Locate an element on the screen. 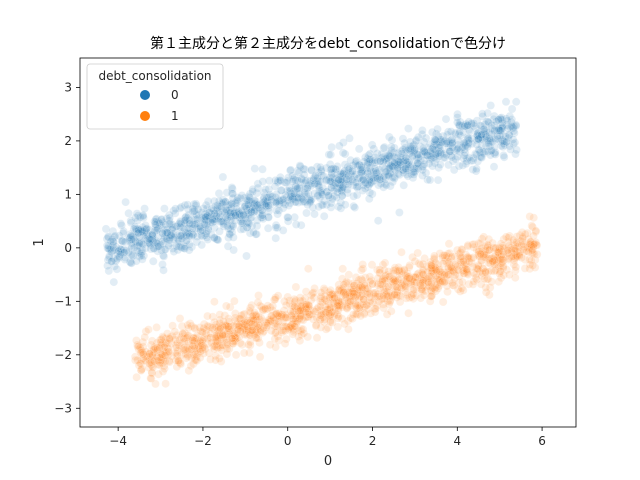 The height and width of the screenshot is (480, 640). y-tick-label: 2 is located at coordinates (68, 141).